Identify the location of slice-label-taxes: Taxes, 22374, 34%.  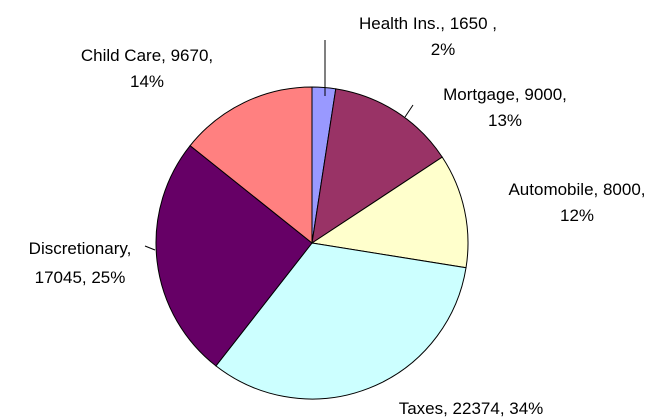
(471, 408).